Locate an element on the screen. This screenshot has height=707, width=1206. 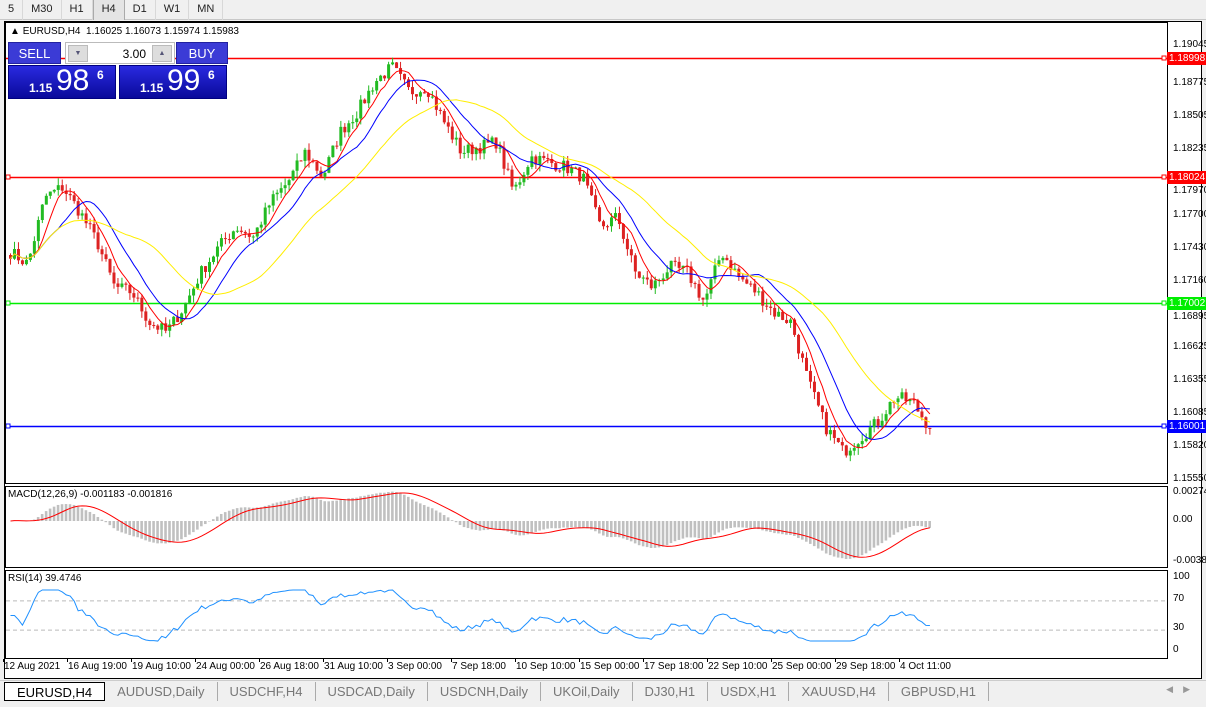
tab-eurusd-h4: EURUSD,H4 is located at coordinates (55, 691).